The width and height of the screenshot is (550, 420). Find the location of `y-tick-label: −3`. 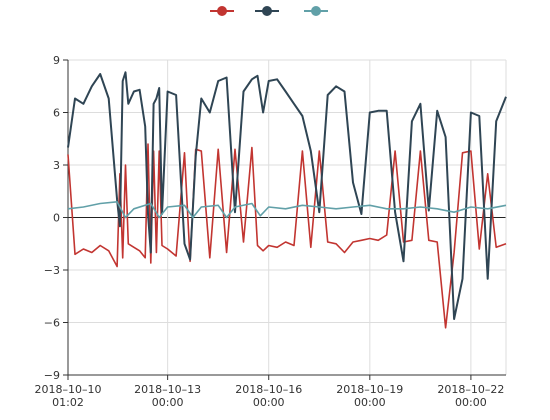

y-tick-label: −3 is located at coordinates (52, 270).